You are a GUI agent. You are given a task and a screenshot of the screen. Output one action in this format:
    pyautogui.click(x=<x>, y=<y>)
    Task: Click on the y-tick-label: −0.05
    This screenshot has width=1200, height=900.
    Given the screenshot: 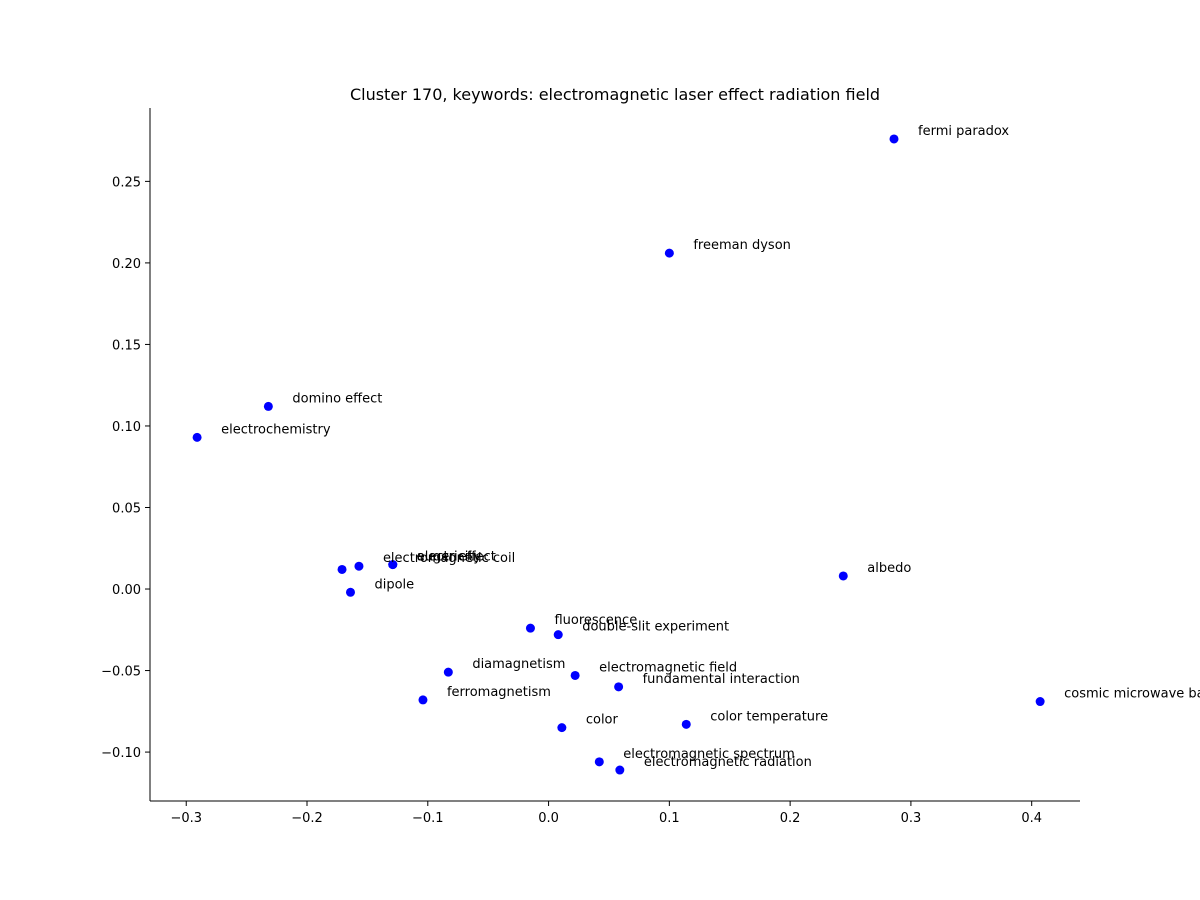 What is the action you would take?
    pyautogui.click(x=121, y=672)
    